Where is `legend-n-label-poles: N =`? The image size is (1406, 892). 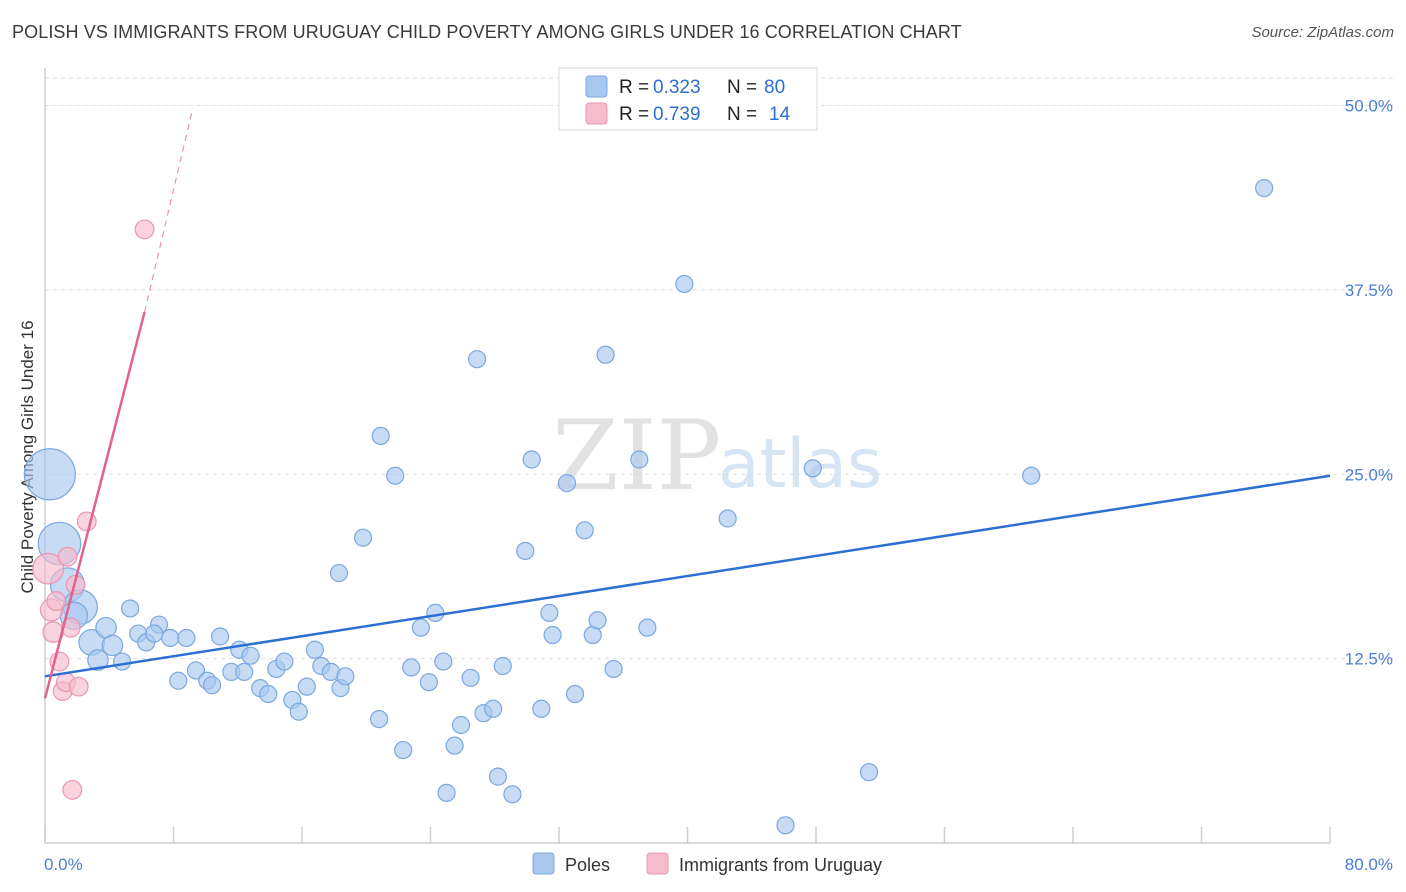
legend-n-label-poles: N = is located at coordinates (742, 87).